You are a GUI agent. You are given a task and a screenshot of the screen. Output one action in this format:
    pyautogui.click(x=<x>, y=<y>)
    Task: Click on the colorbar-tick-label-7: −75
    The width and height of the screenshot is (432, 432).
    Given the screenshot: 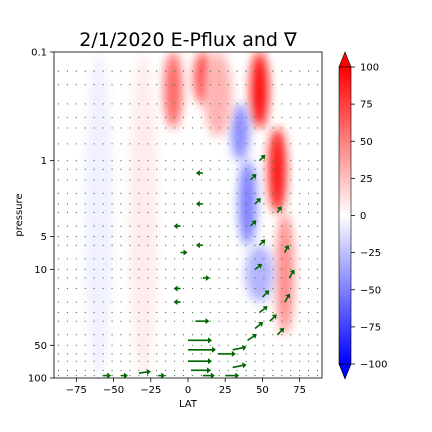 What is the action you would take?
    pyautogui.click(x=370, y=327)
    